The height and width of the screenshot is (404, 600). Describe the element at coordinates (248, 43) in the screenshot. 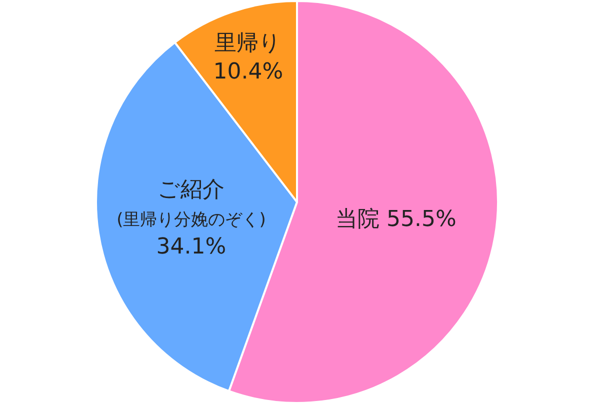

I see `slice-label: 里帰り` at that location.